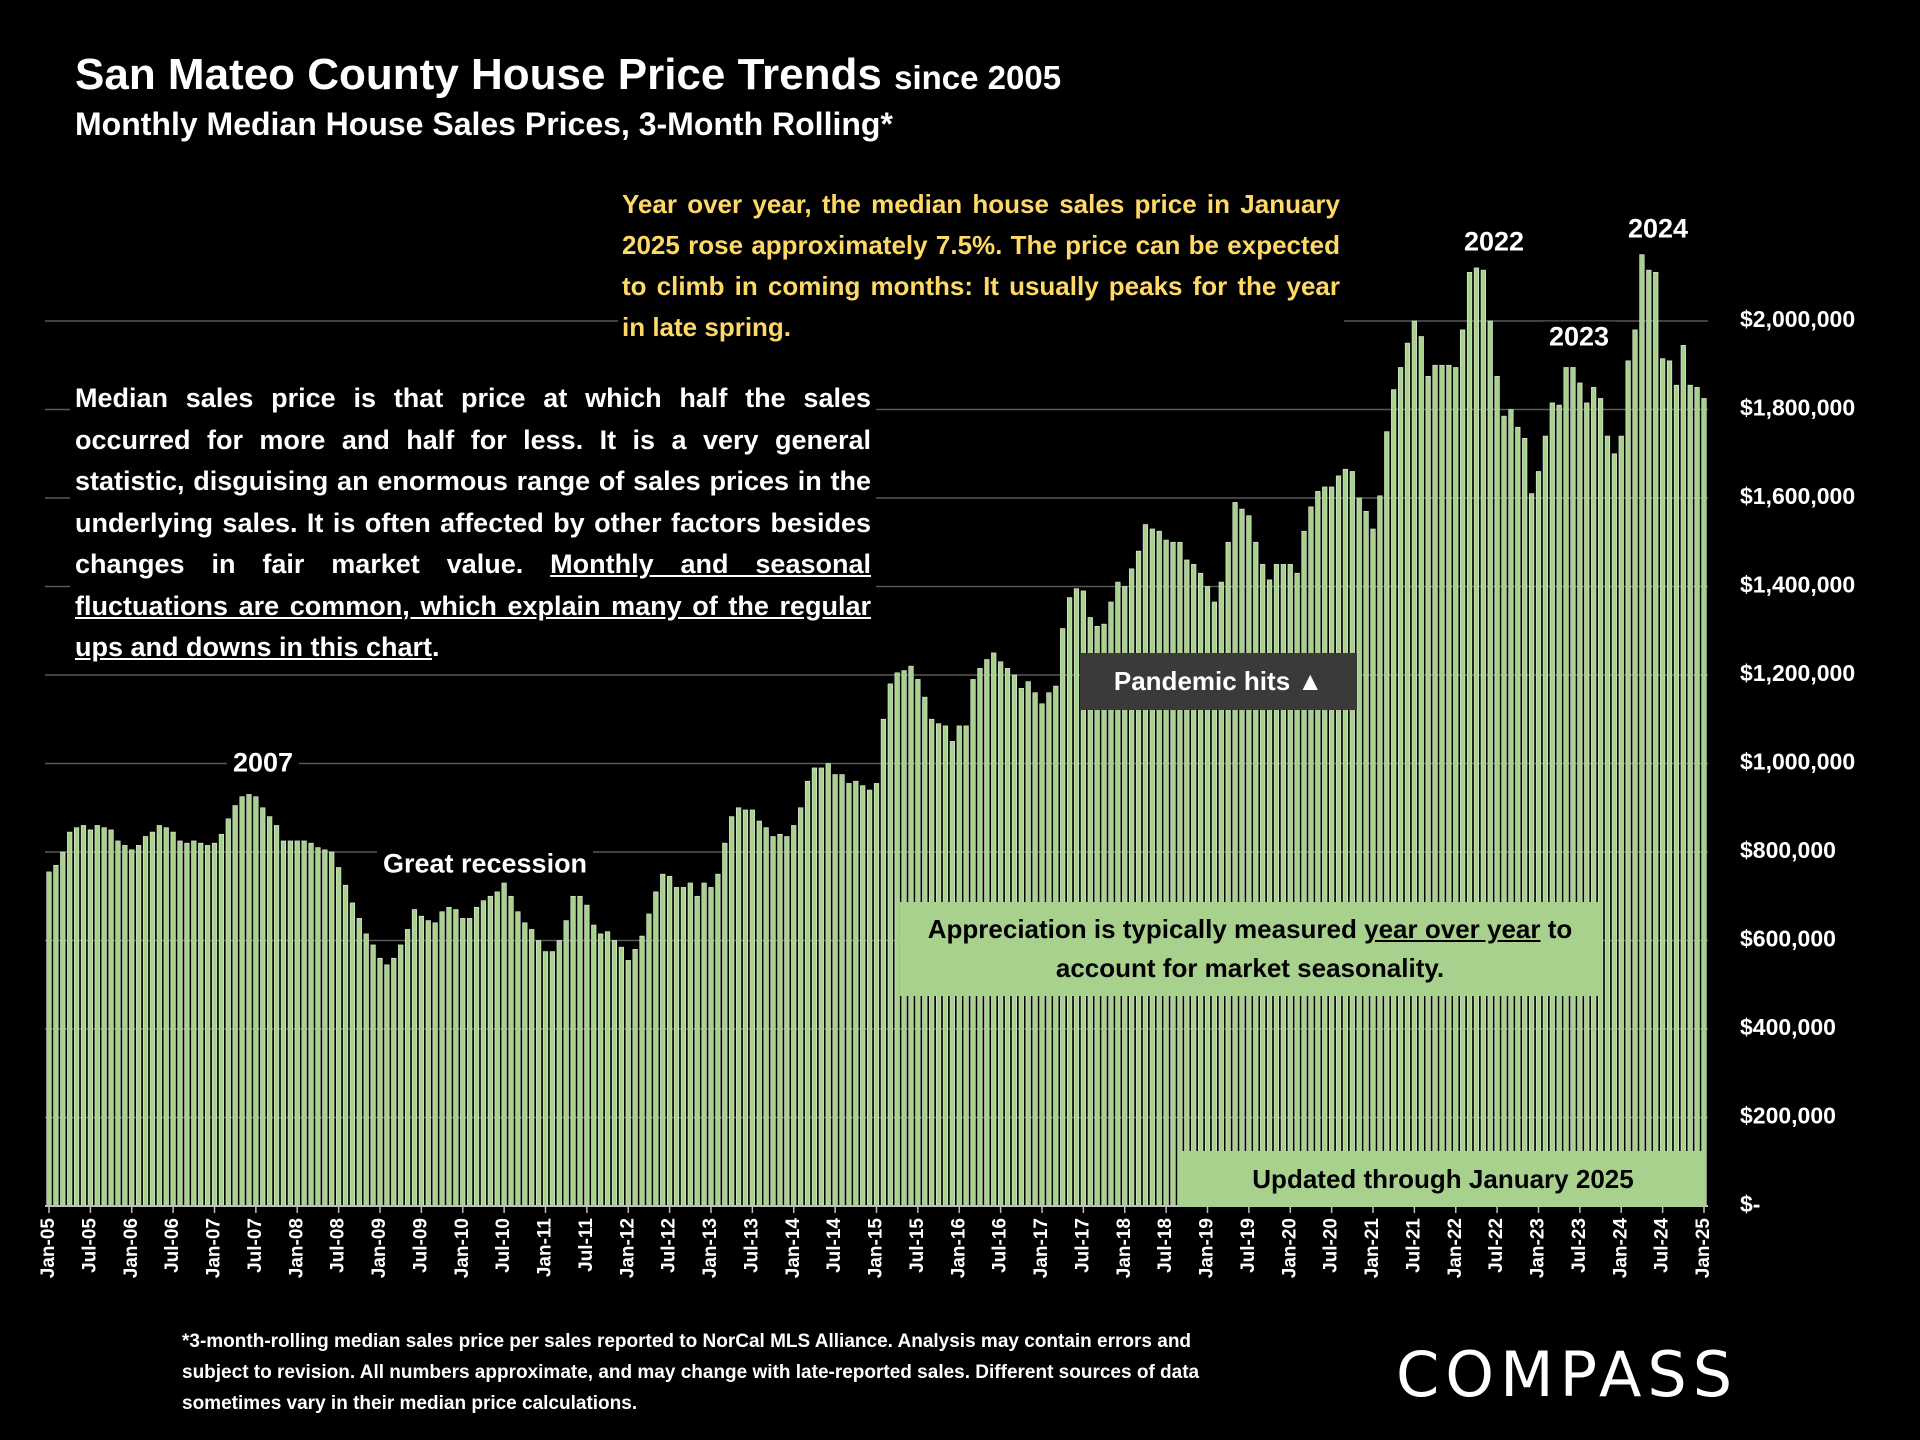 This screenshot has height=1440, width=1920. Describe the element at coordinates (1443, 1179) in the screenshot. I see `updated-label: Updated through January 2025` at that location.